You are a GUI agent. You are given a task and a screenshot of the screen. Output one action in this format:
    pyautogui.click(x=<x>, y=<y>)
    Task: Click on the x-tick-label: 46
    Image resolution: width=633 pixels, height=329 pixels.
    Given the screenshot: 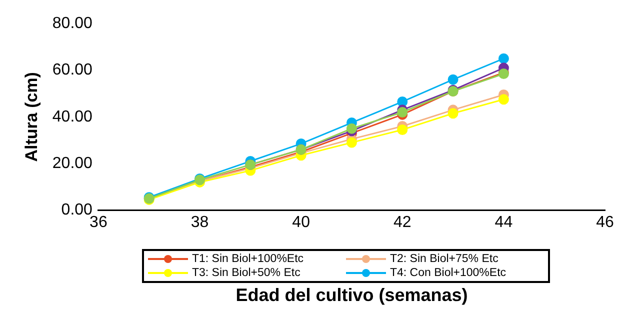 What is the action you would take?
    pyautogui.click(x=605, y=223)
    